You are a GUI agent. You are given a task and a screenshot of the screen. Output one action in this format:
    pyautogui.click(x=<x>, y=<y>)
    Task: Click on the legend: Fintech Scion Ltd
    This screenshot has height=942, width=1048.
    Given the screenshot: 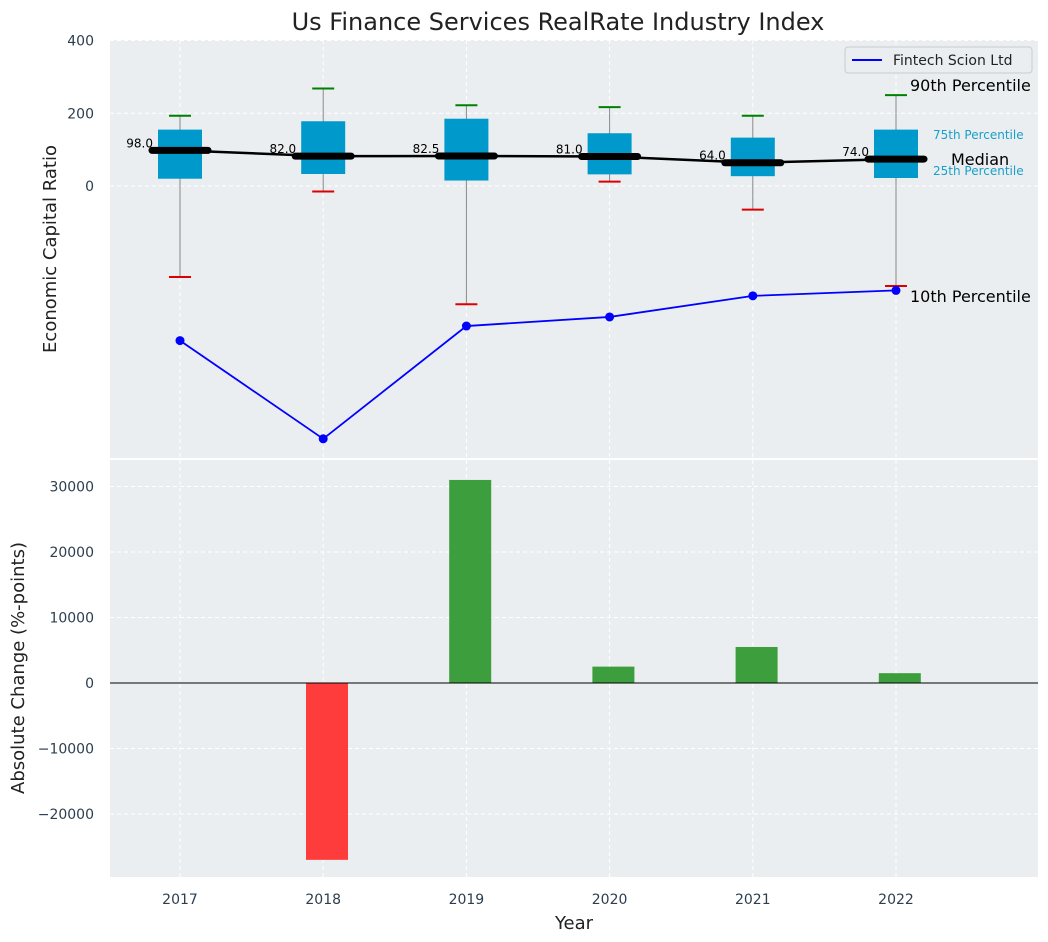 What is the action you would take?
    pyautogui.click(x=938, y=60)
    